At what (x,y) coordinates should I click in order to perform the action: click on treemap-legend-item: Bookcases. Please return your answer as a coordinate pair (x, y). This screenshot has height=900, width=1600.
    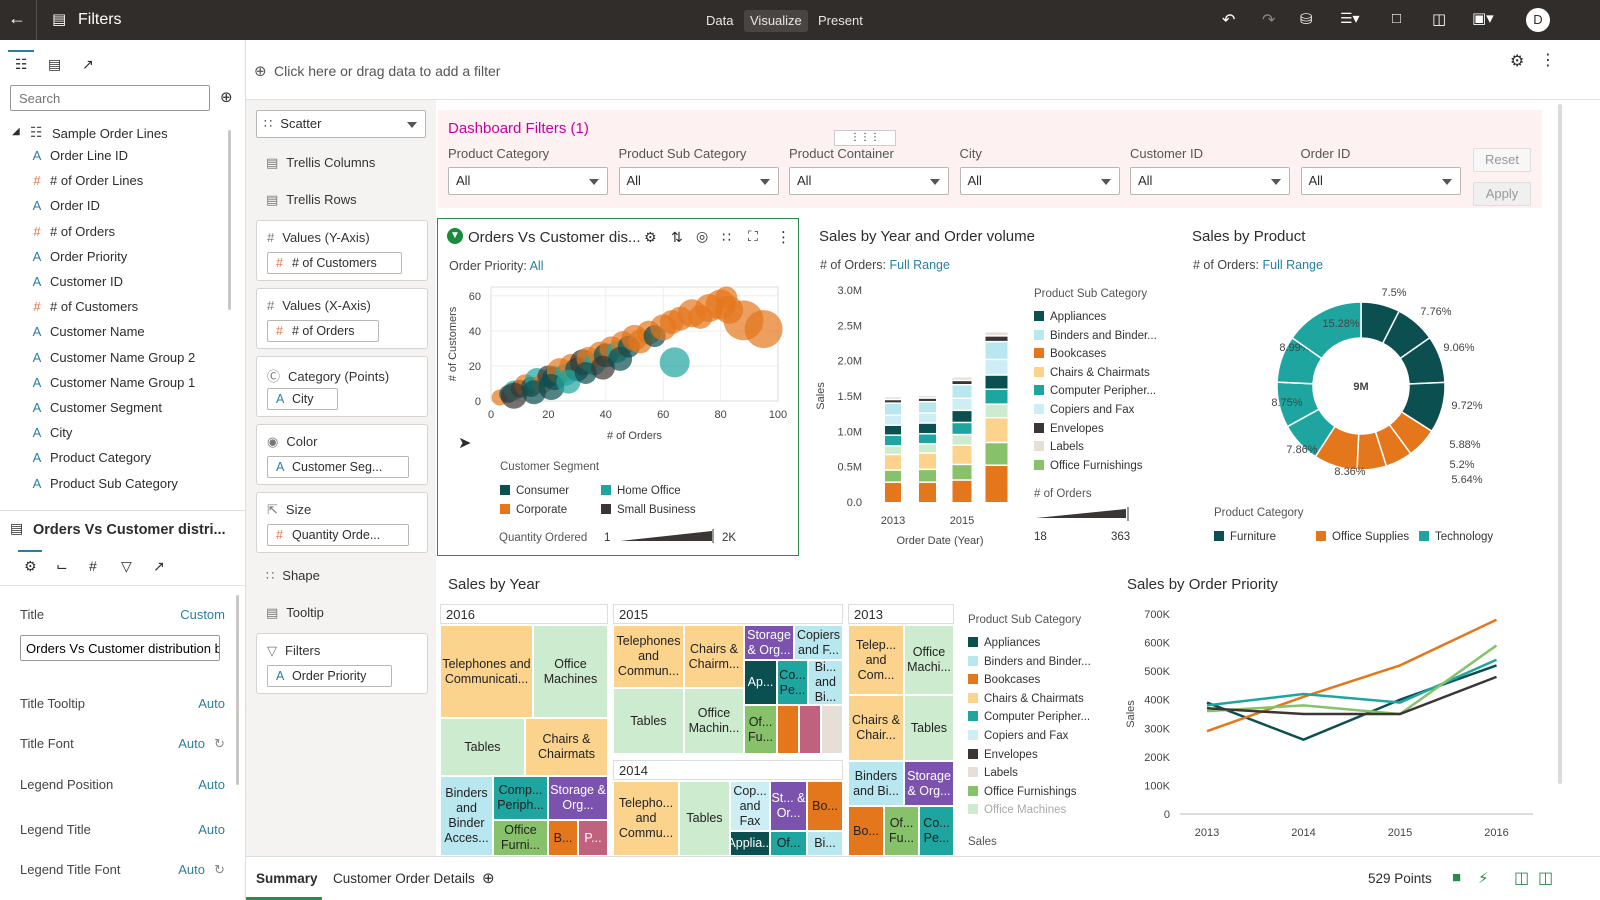
    Looking at the image, I should click on (1004, 680).